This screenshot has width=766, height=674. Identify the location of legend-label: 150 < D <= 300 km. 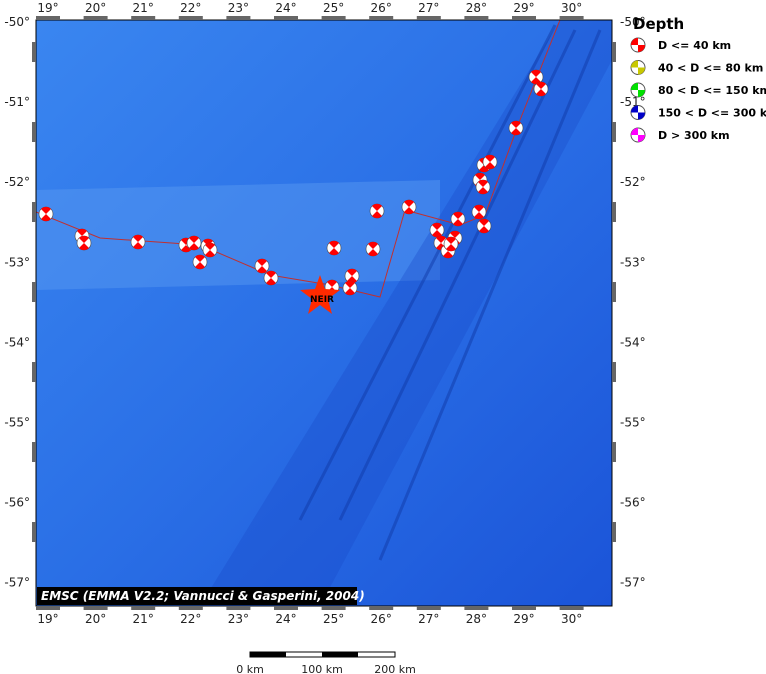
(712, 113).